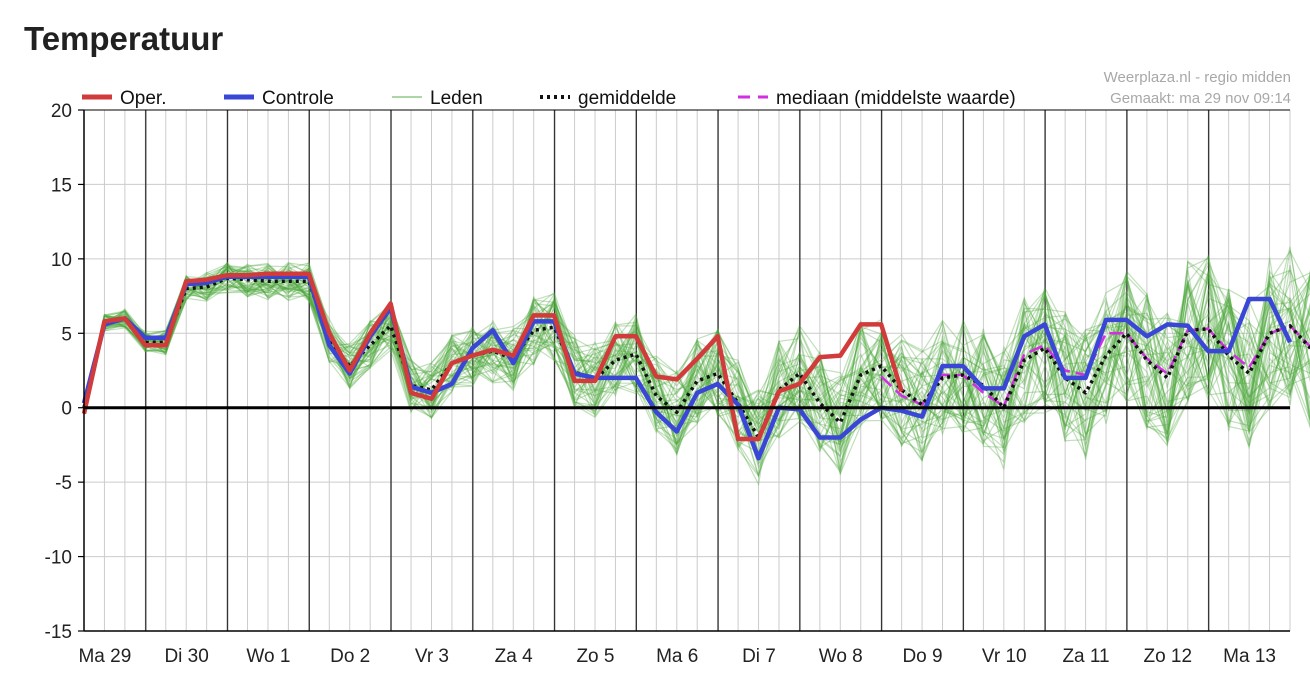  Describe the element at coordinates (61, 260) in the screenshot. I see `y-tick-label: 10` at that location.